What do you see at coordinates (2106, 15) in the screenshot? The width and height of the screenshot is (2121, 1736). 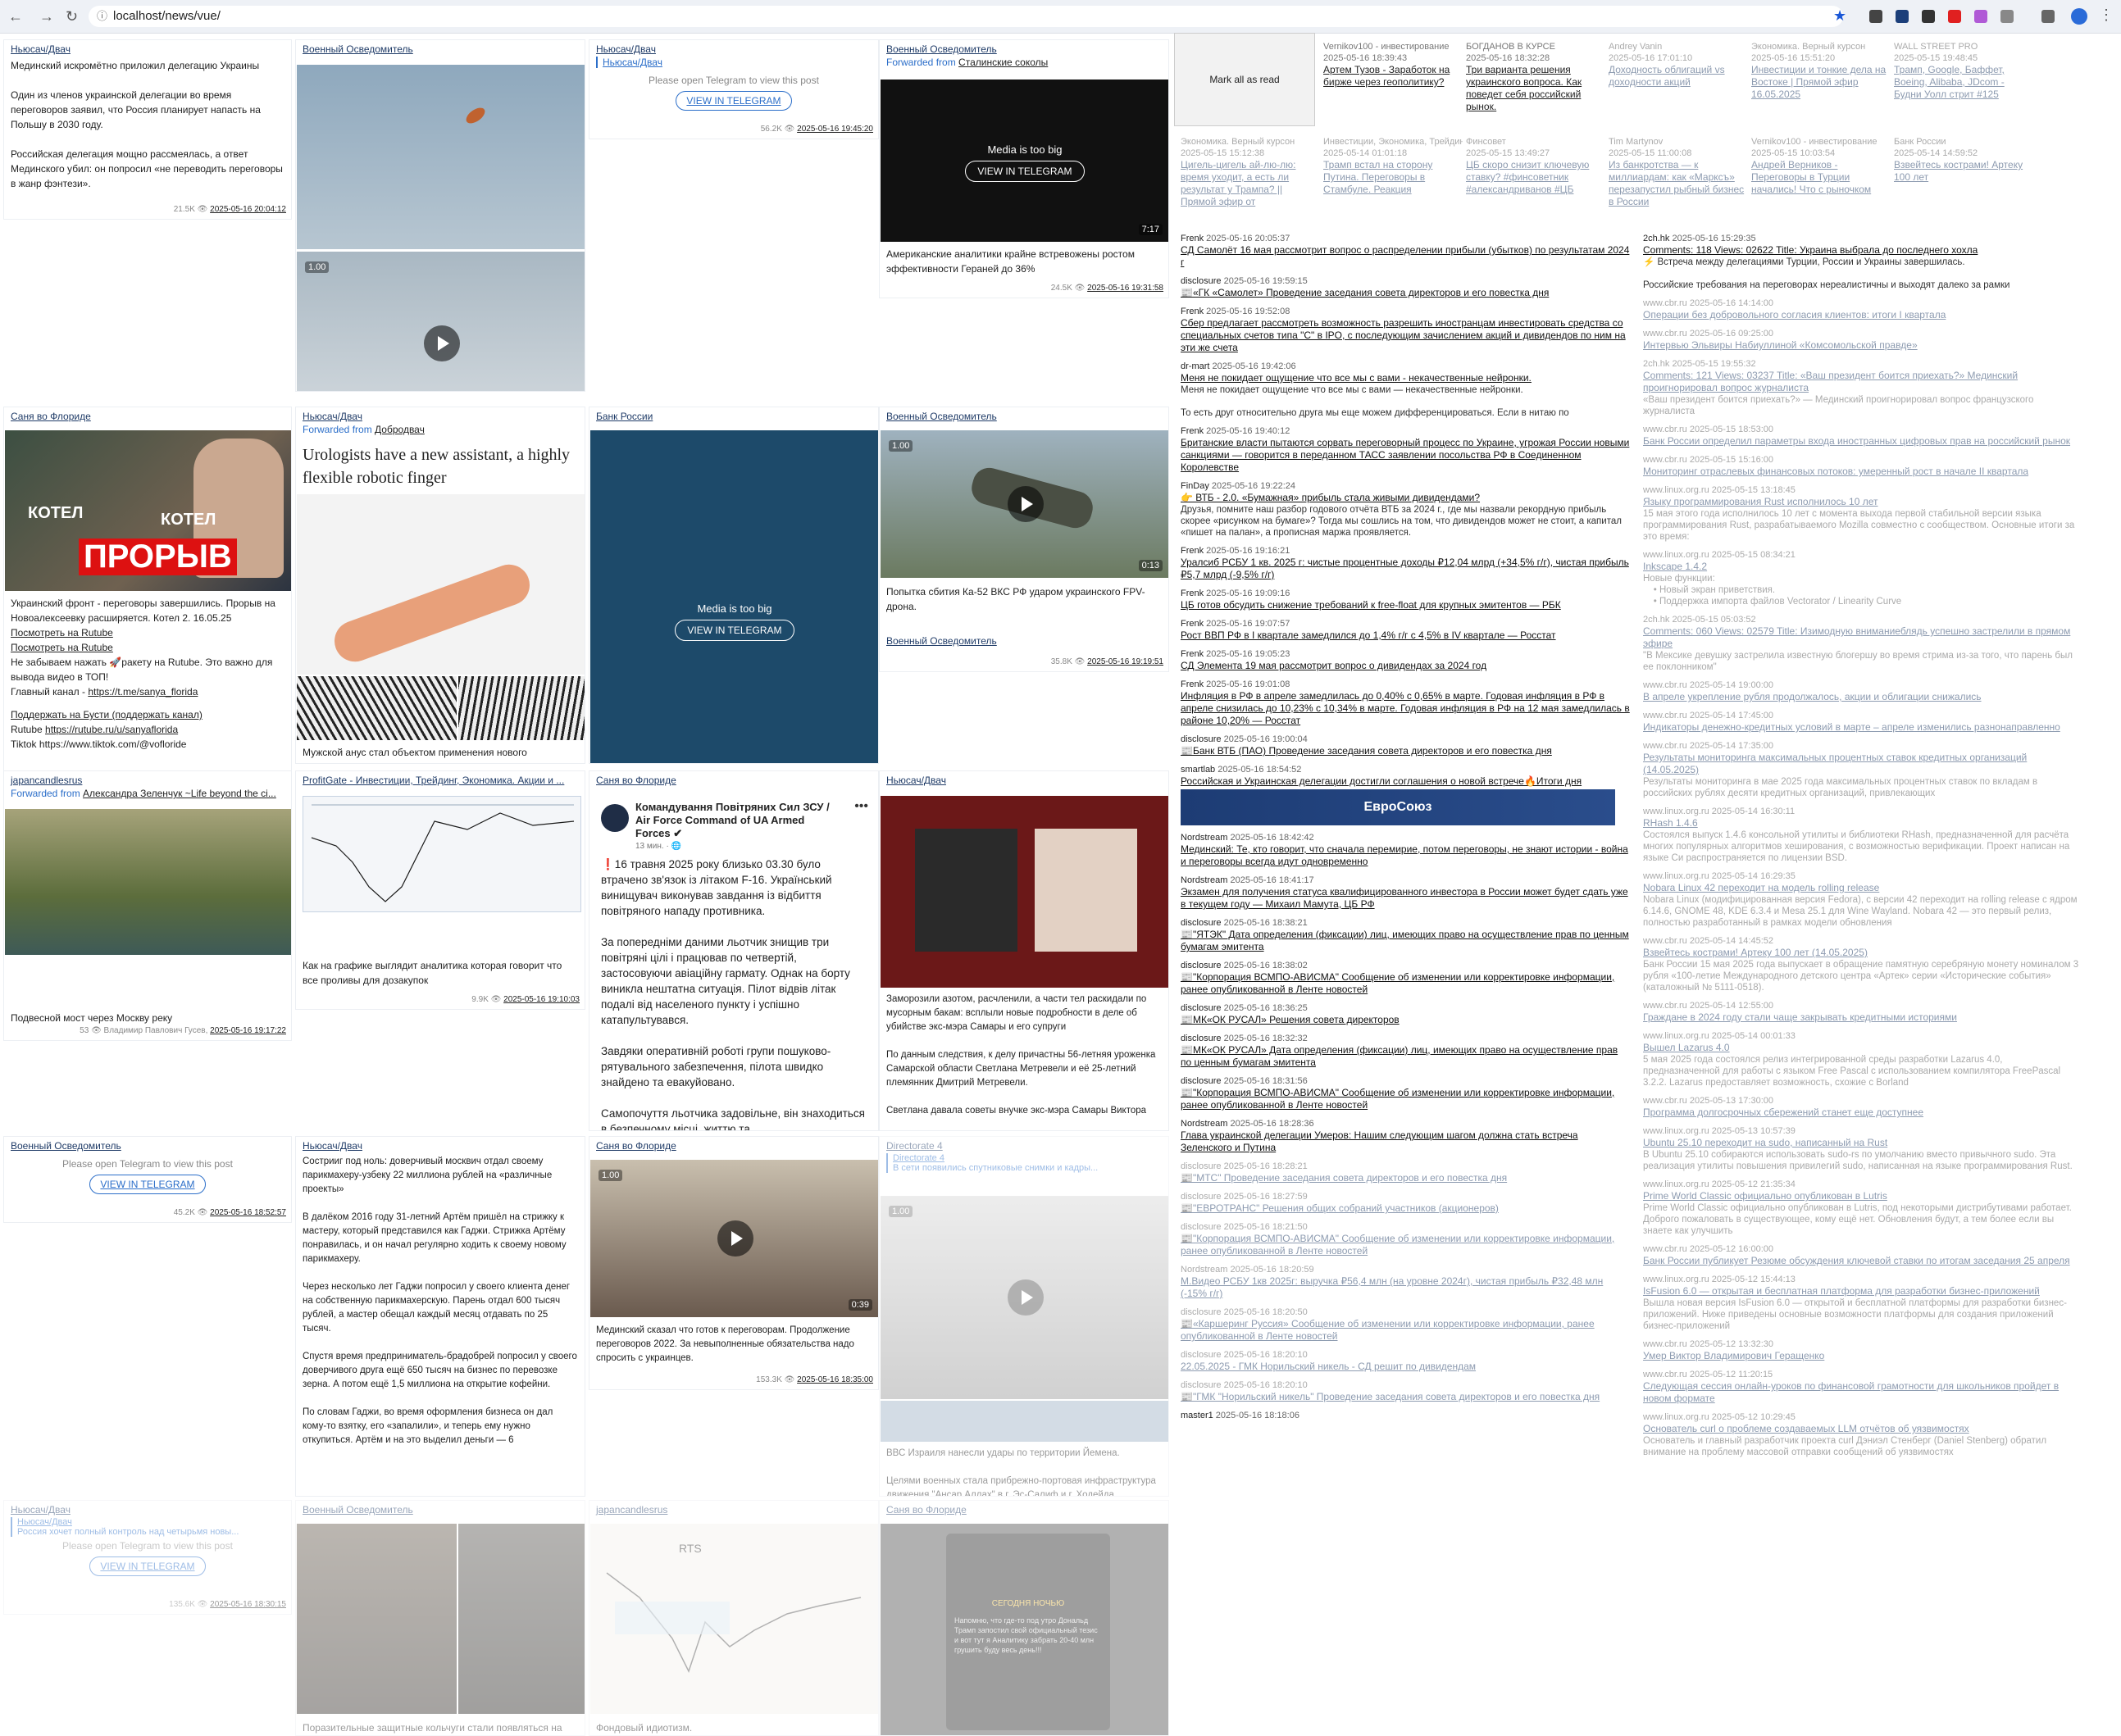 I see `browser-menu-icon: ⋮` at bounding box center [2106, 15].